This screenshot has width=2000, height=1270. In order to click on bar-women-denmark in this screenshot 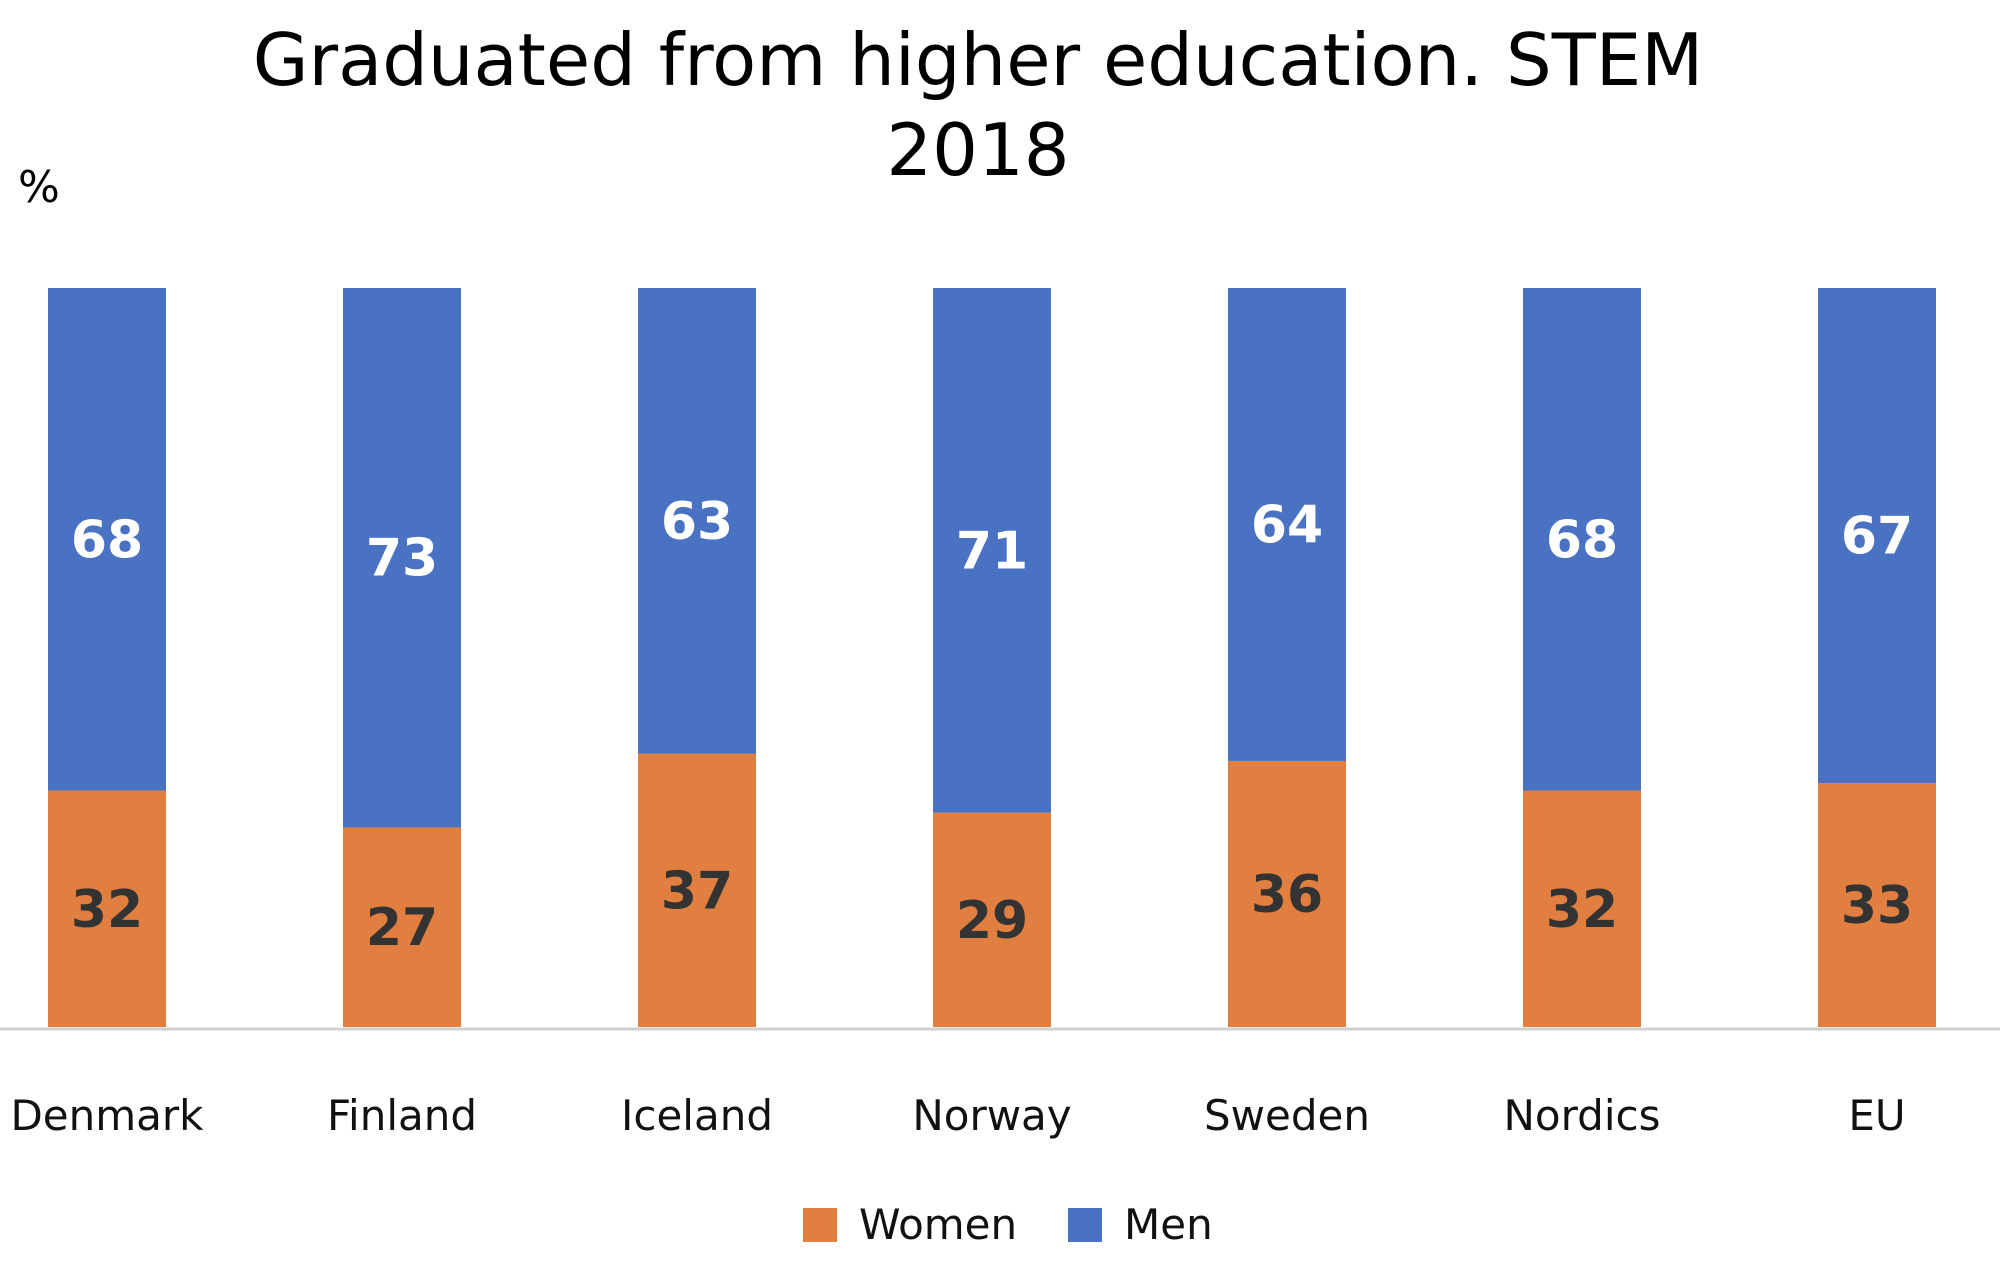, I will do `click(107, 908)`.